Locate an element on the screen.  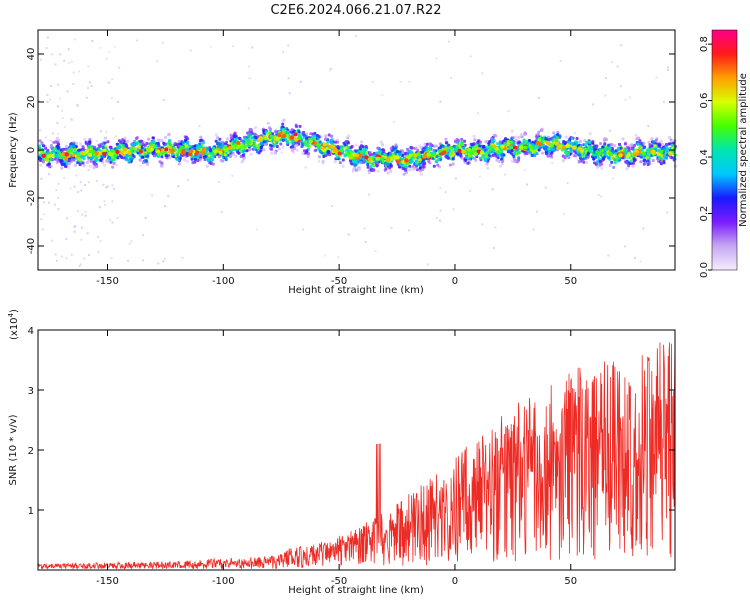
spectrogram-y-tick-label: -20 is located at coordinates (31, 198).